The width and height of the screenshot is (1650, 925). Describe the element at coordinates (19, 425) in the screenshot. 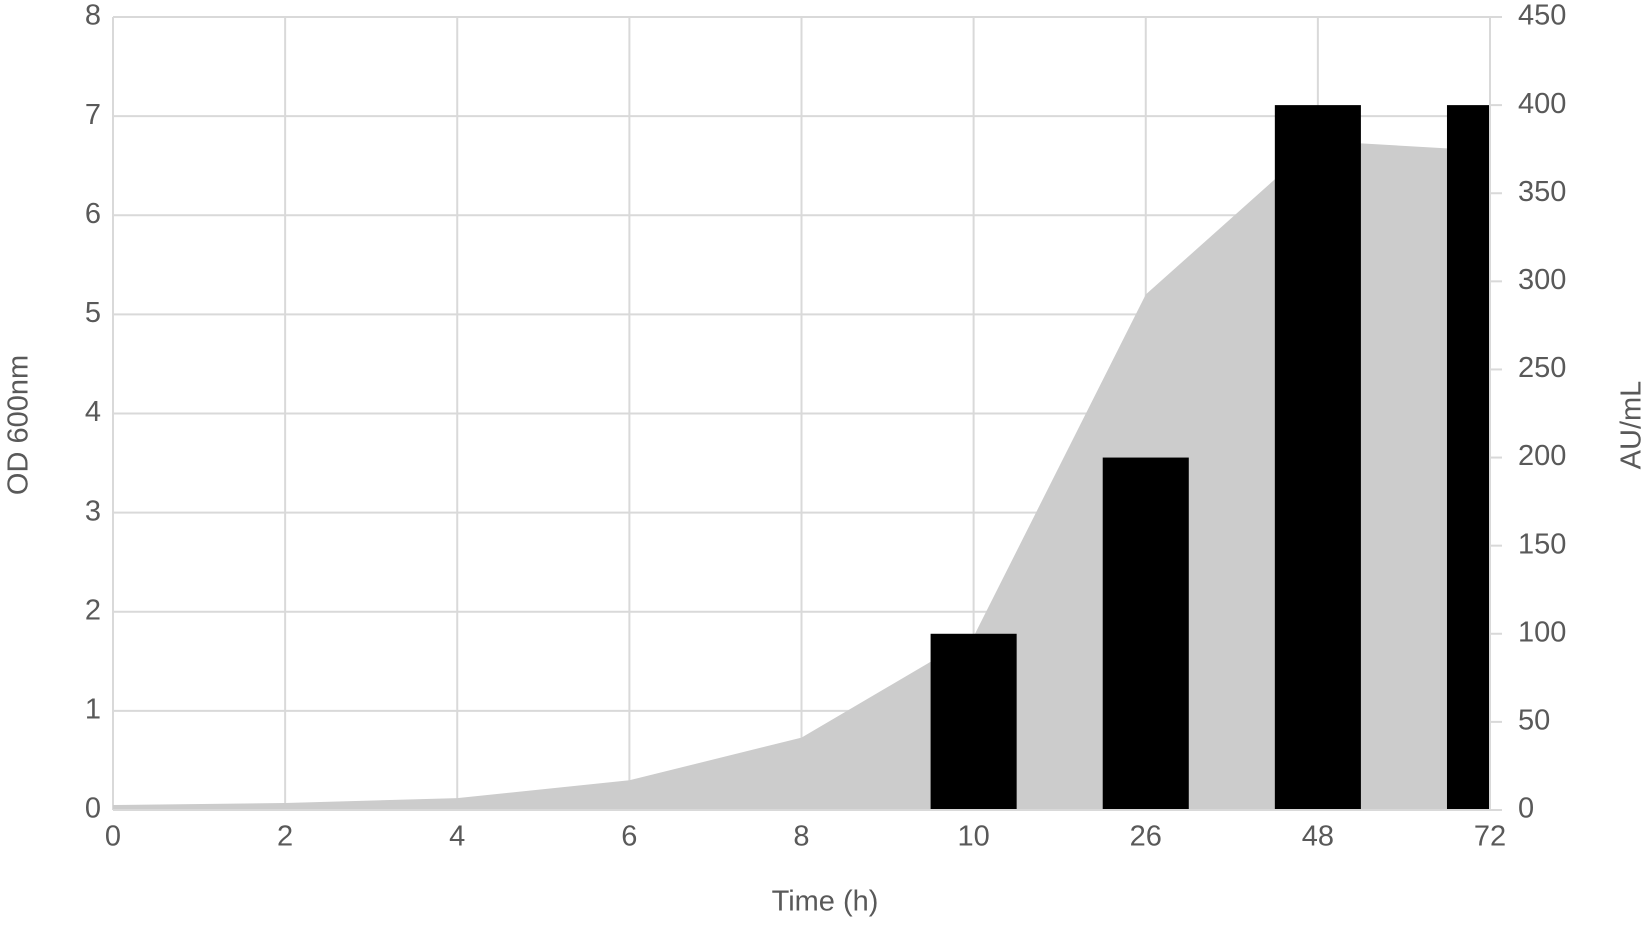

I see `y-axis-title: OD 600nm` at that location.